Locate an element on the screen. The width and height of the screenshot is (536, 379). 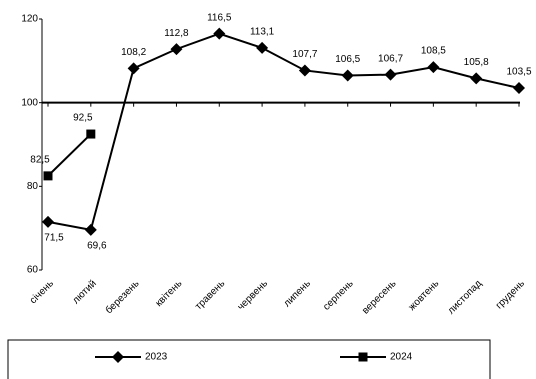
data-label: 69,6 is located at coordinates (97, 245).